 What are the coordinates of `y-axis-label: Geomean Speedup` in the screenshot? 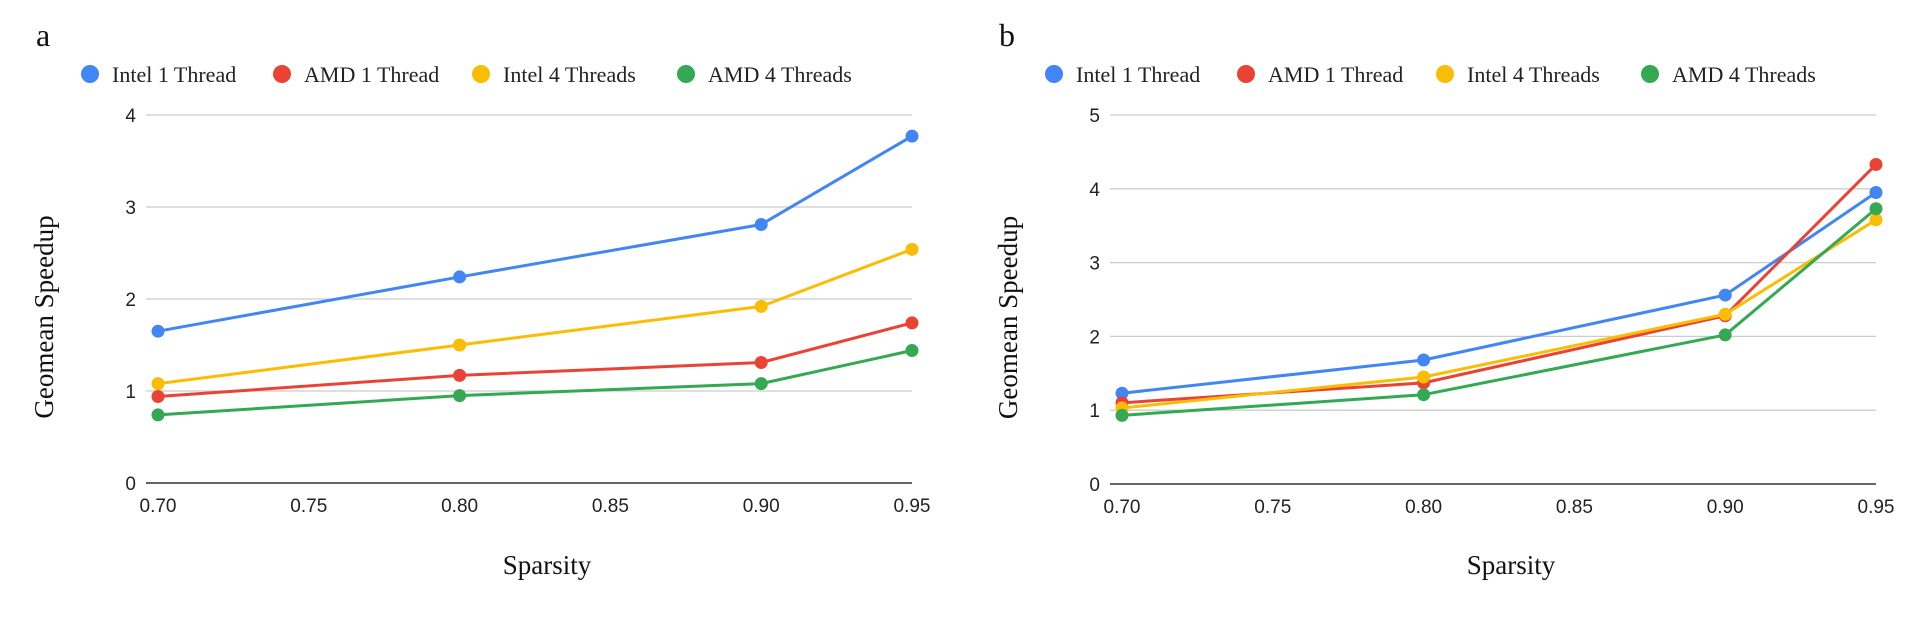 It's located at (1008, 317).